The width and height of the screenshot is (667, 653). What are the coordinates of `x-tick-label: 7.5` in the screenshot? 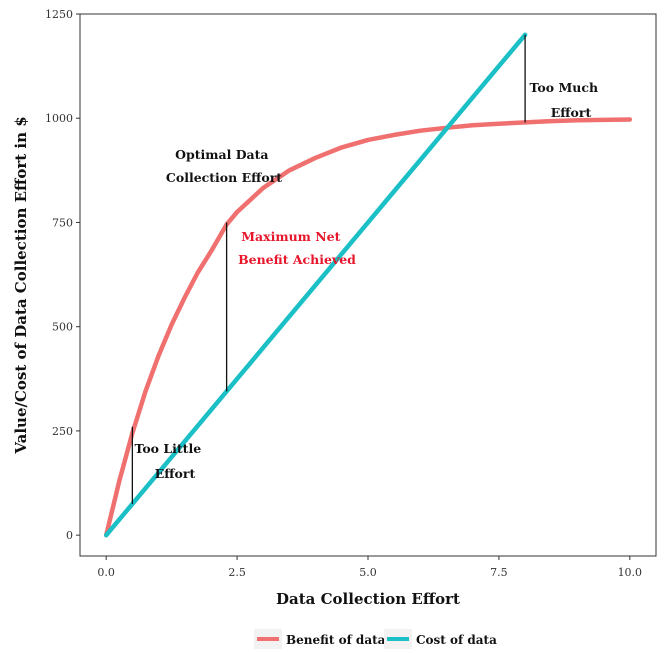 It's located at (499, 572).